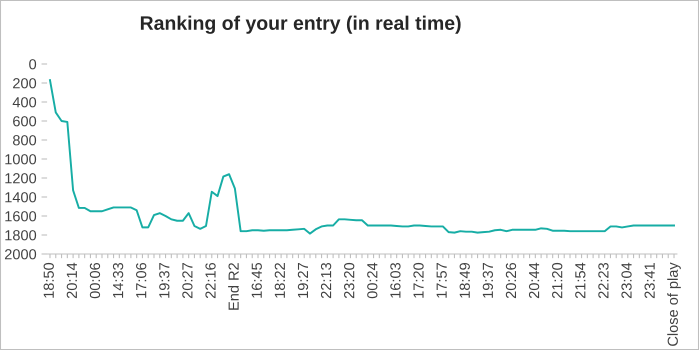 The image size is (699, 350). I want to click on x-tick-label: 23:41, so click(649, 280).